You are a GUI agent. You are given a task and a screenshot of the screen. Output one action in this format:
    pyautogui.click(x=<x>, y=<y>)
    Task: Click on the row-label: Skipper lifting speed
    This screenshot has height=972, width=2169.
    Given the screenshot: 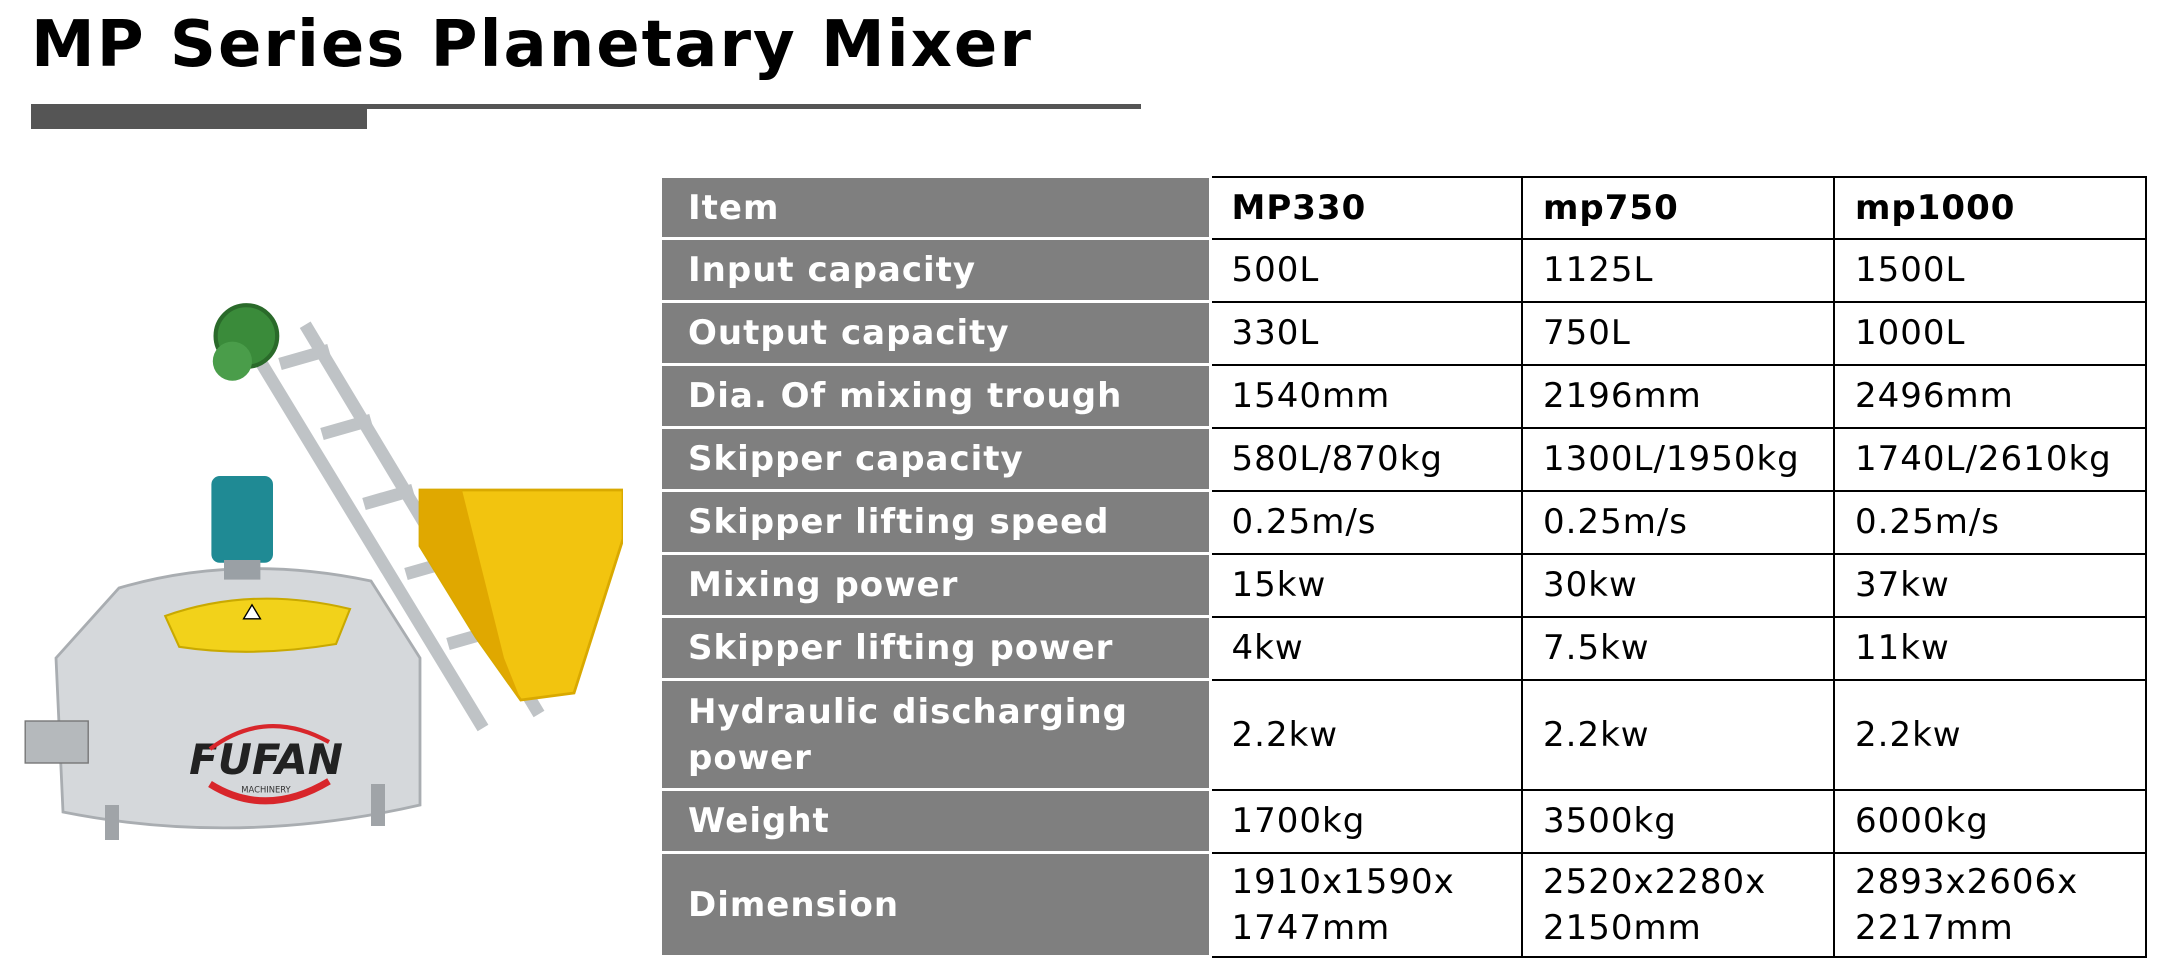 What is the action you would take?
    pyautogui.click(x=937, y=522)
    